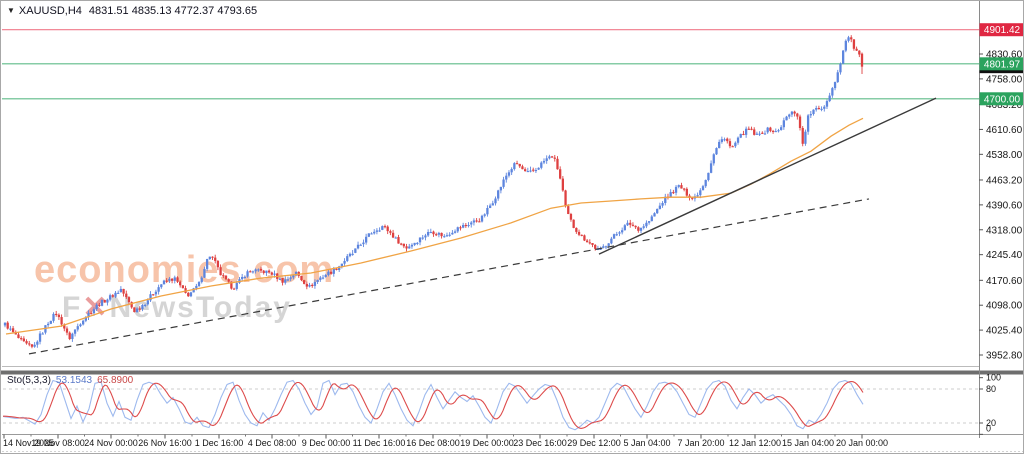 The width and height of the screenshot is (1024, 454). I want to click on price-tick-label: 4830.60, so click(1004, 55).